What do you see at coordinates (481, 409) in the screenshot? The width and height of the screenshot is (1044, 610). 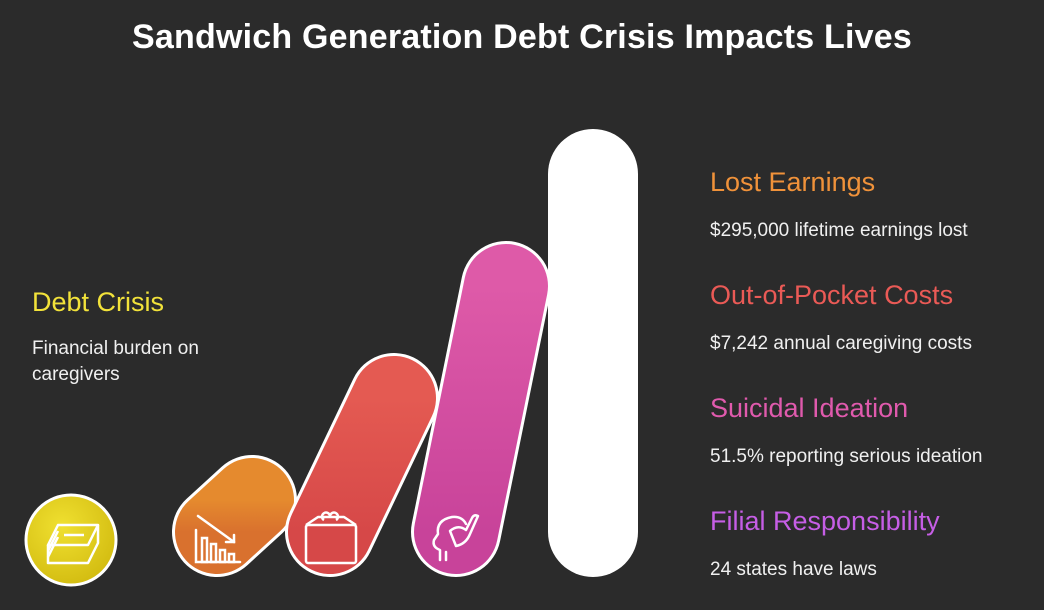 I see `suicidal-ideation-bar` at bounding box center [481, 409].